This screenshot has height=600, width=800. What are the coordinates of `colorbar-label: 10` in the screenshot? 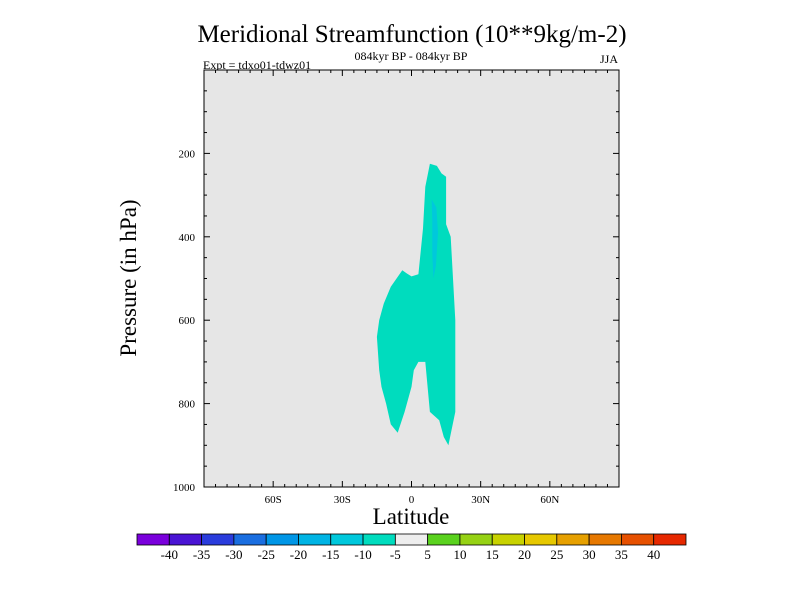 It's located at (459, 554).